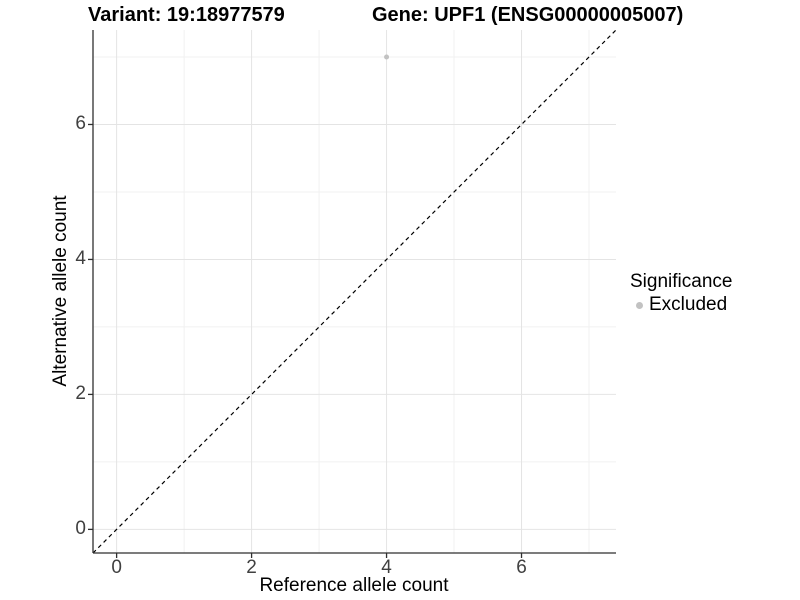 This screenshot has width=800, height=600. Describe the element at coordinates (80, 124) in the screenshot. I see `y-tick-label: 6` at that location.